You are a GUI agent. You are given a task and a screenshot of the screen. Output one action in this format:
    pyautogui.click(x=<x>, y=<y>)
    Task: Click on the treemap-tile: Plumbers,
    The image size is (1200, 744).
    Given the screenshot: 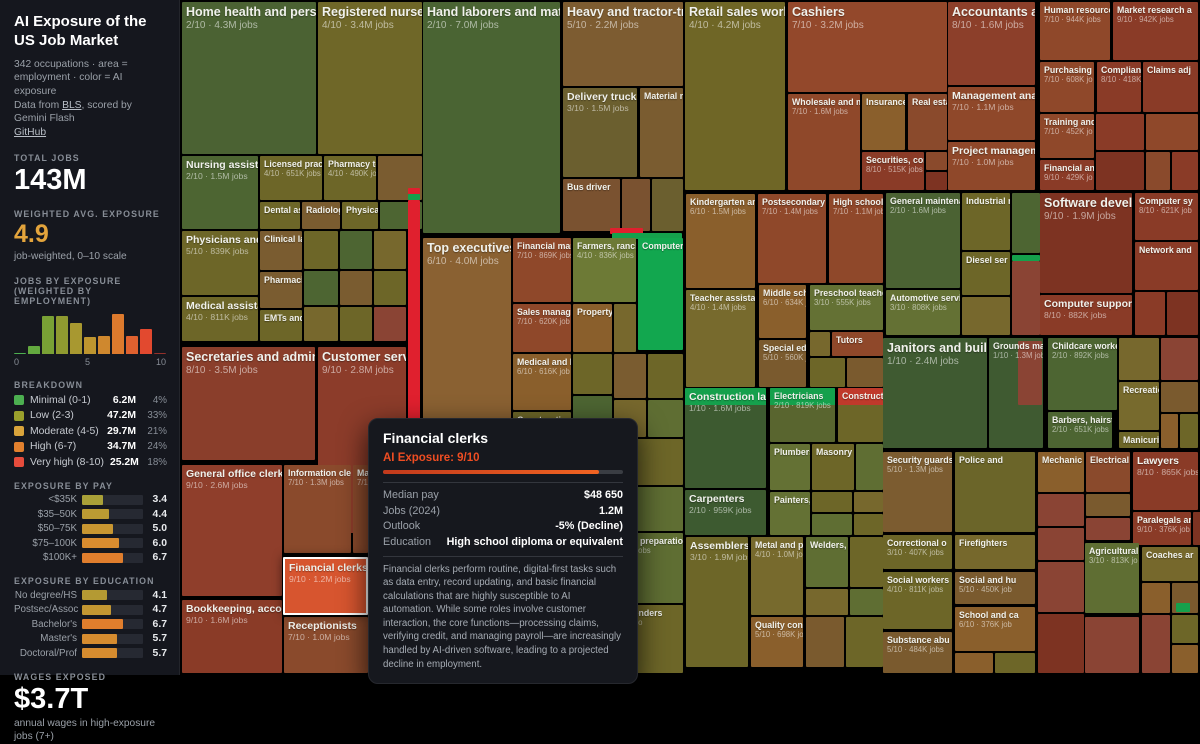 What is the action you would take?
    pyautogui.click(x=790, y=467)
    